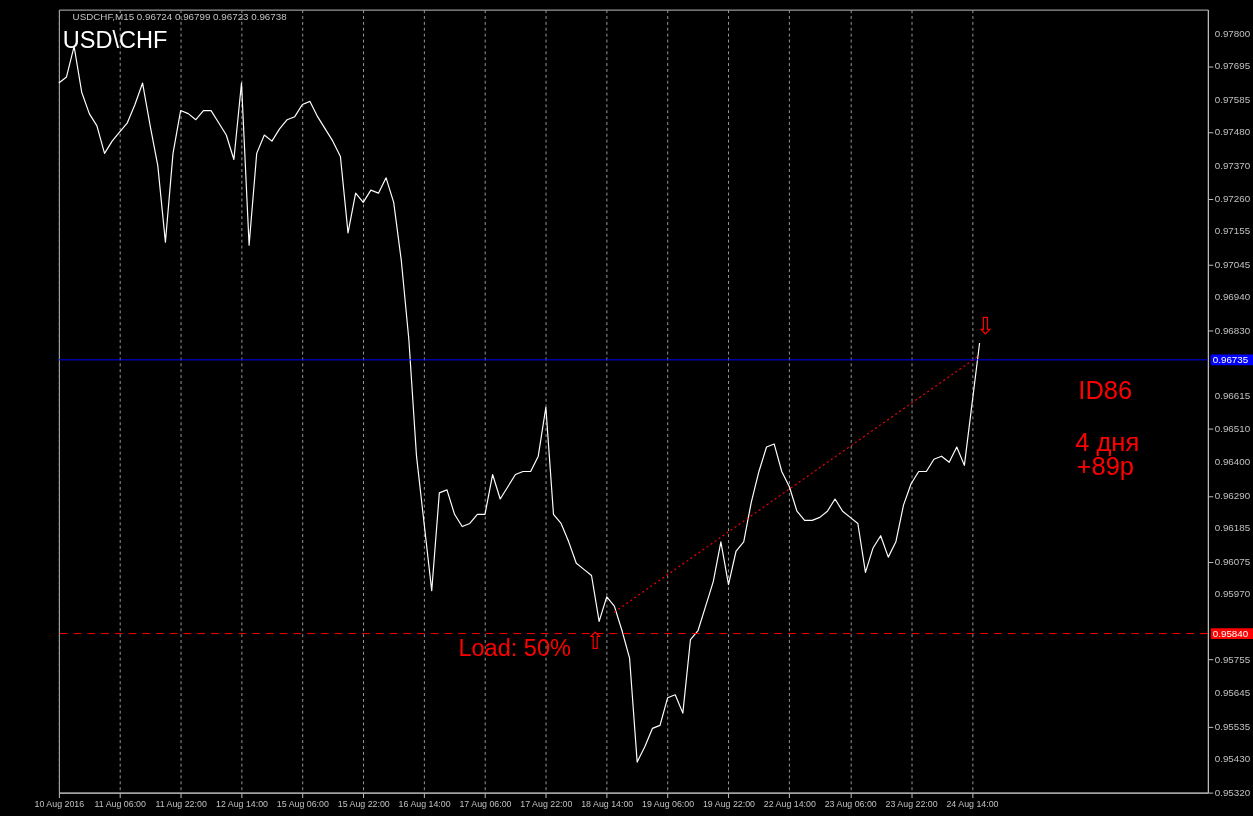  What do you see at coordinates (1232, 428) in the screenshot?
I see `y-tick-label: 0.96510` at bounding box center [1232, 428].